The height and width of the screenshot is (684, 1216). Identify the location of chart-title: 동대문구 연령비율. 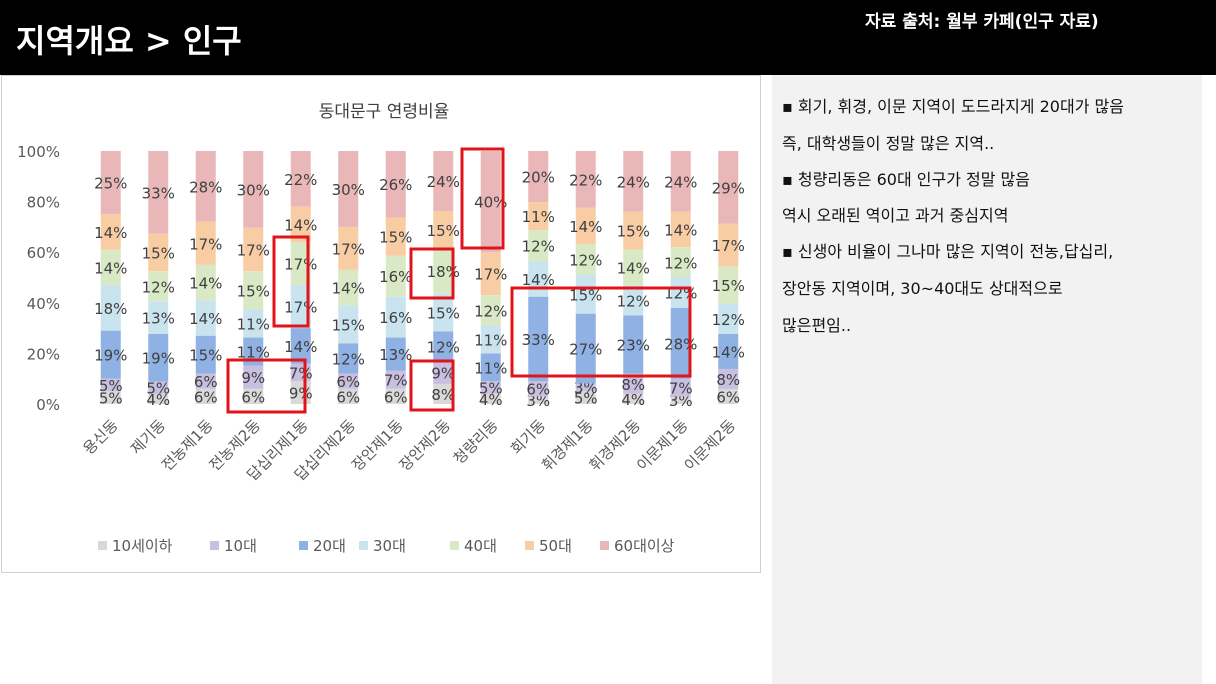
(384, 112).